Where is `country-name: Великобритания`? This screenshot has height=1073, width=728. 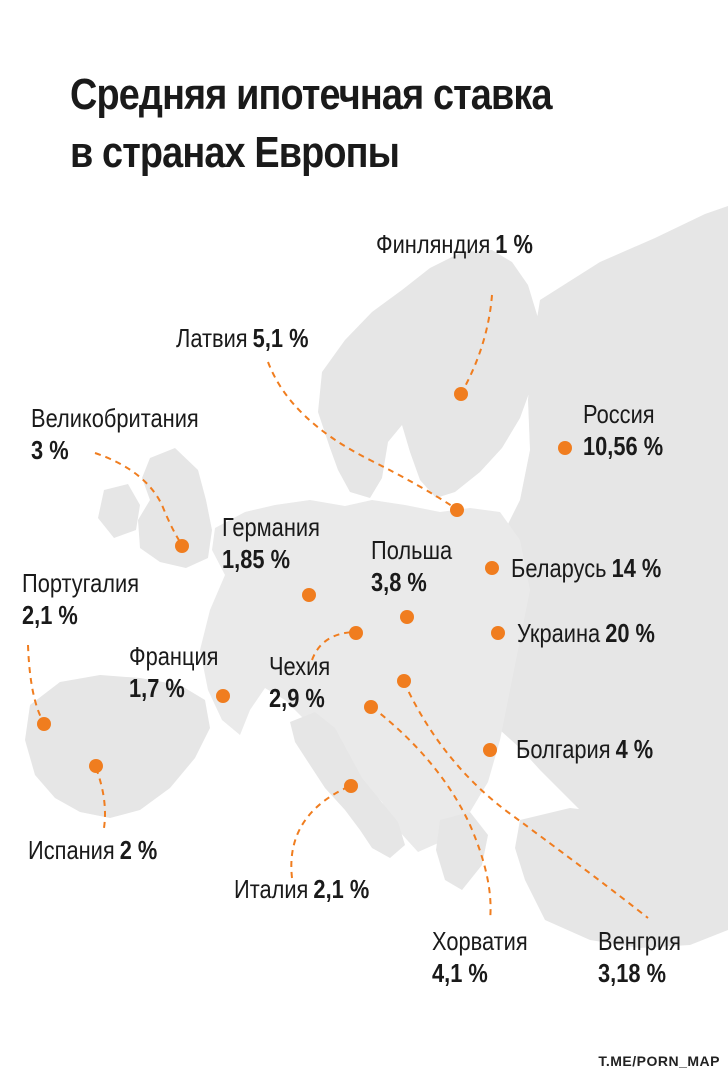 country-name: Великобритания is located at coordinates (115, 418).